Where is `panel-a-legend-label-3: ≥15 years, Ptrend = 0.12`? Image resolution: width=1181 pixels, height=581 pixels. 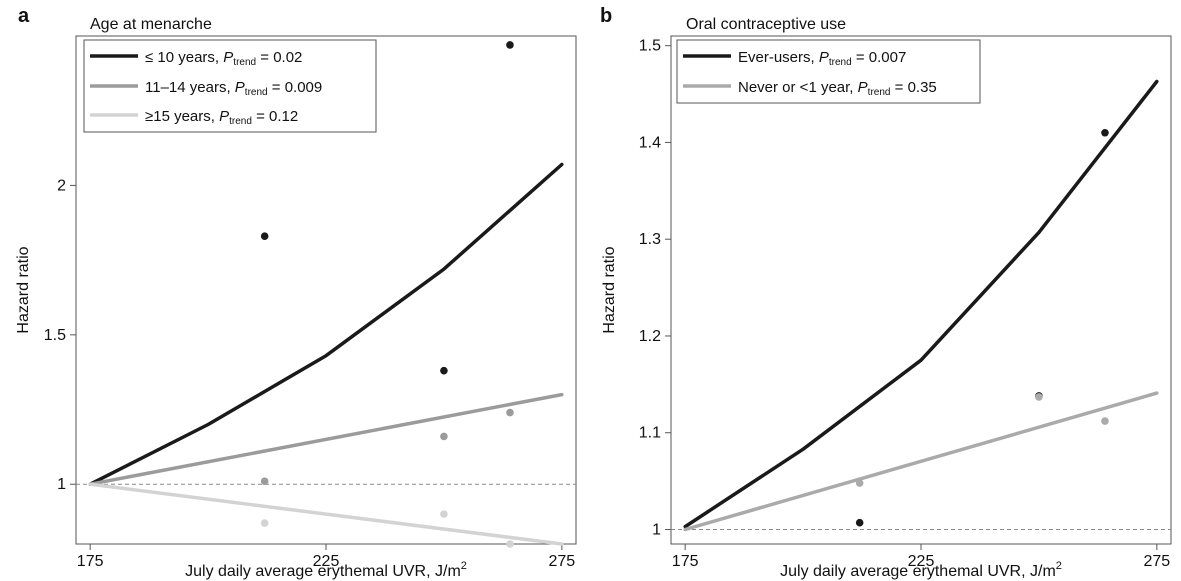
panel-a-legend-label-3: ≥15 years, Ptrend = 0.12 is located at coordinates (221, 117).